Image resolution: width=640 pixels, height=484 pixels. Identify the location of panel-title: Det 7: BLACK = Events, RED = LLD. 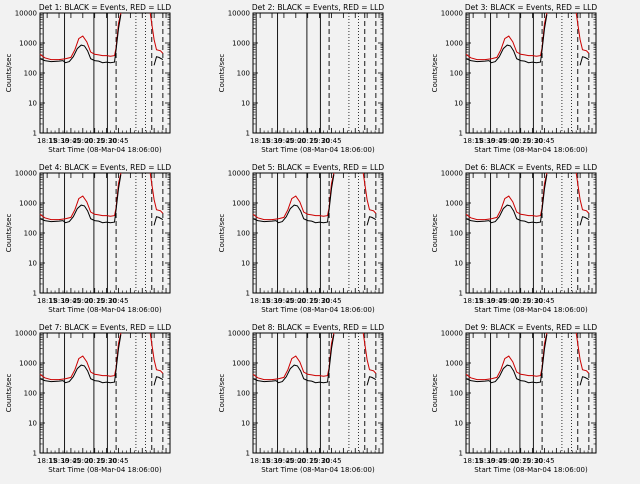
(105, 327).